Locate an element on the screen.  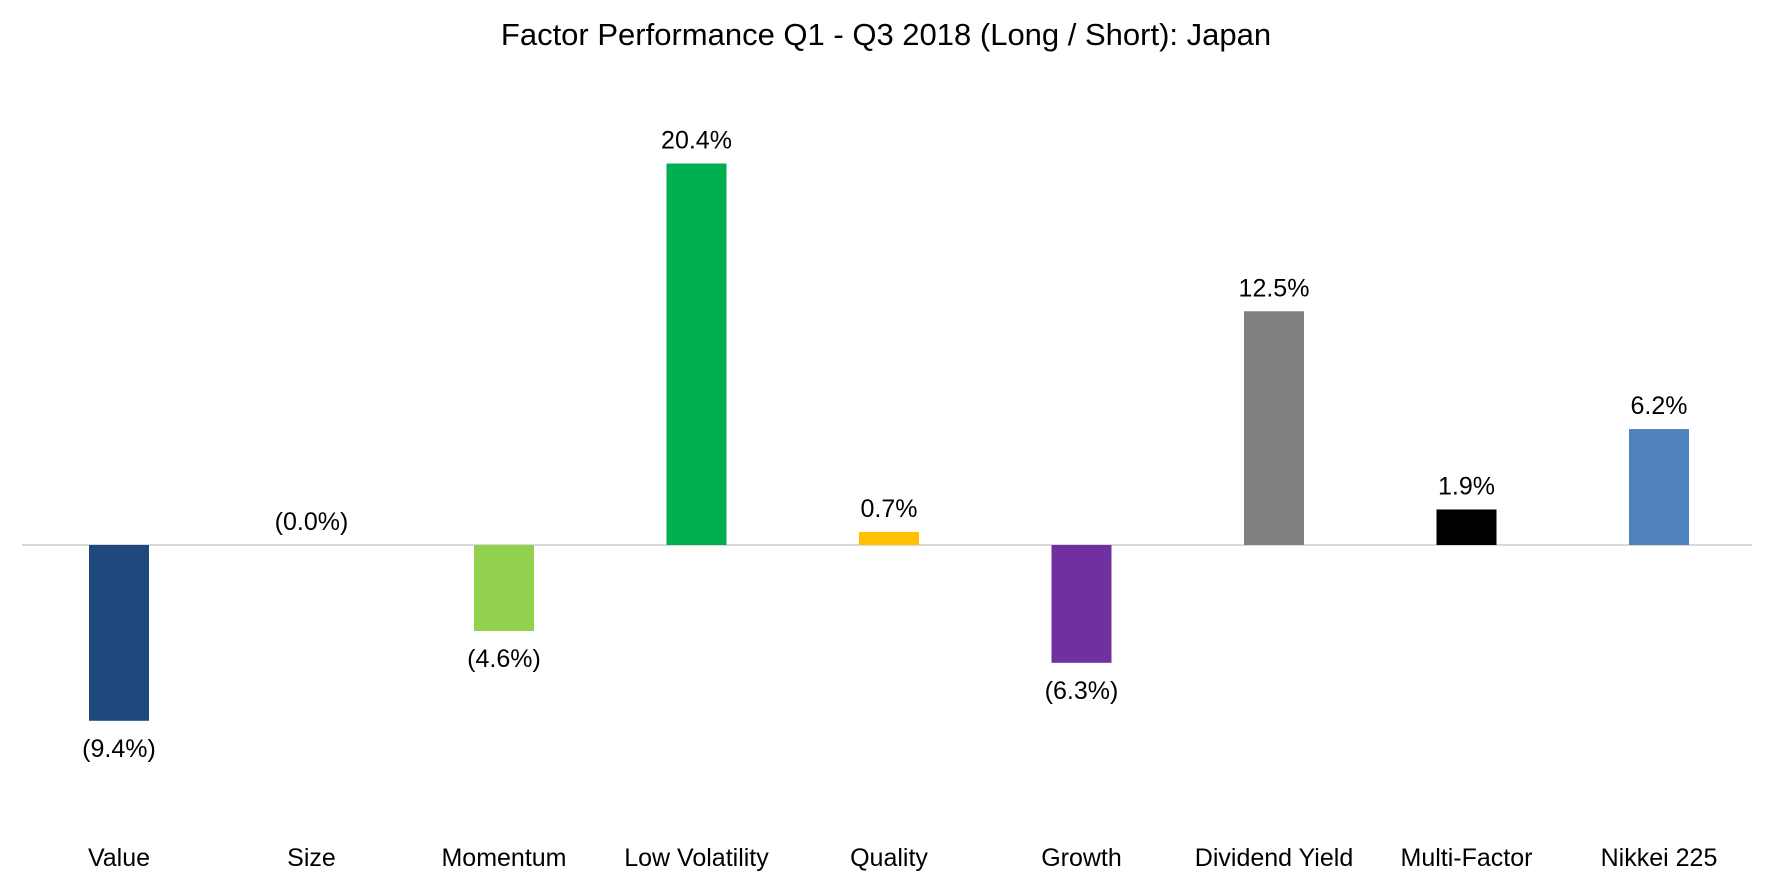
category-label-growth: Growth is located at coordinates (1081, 858).